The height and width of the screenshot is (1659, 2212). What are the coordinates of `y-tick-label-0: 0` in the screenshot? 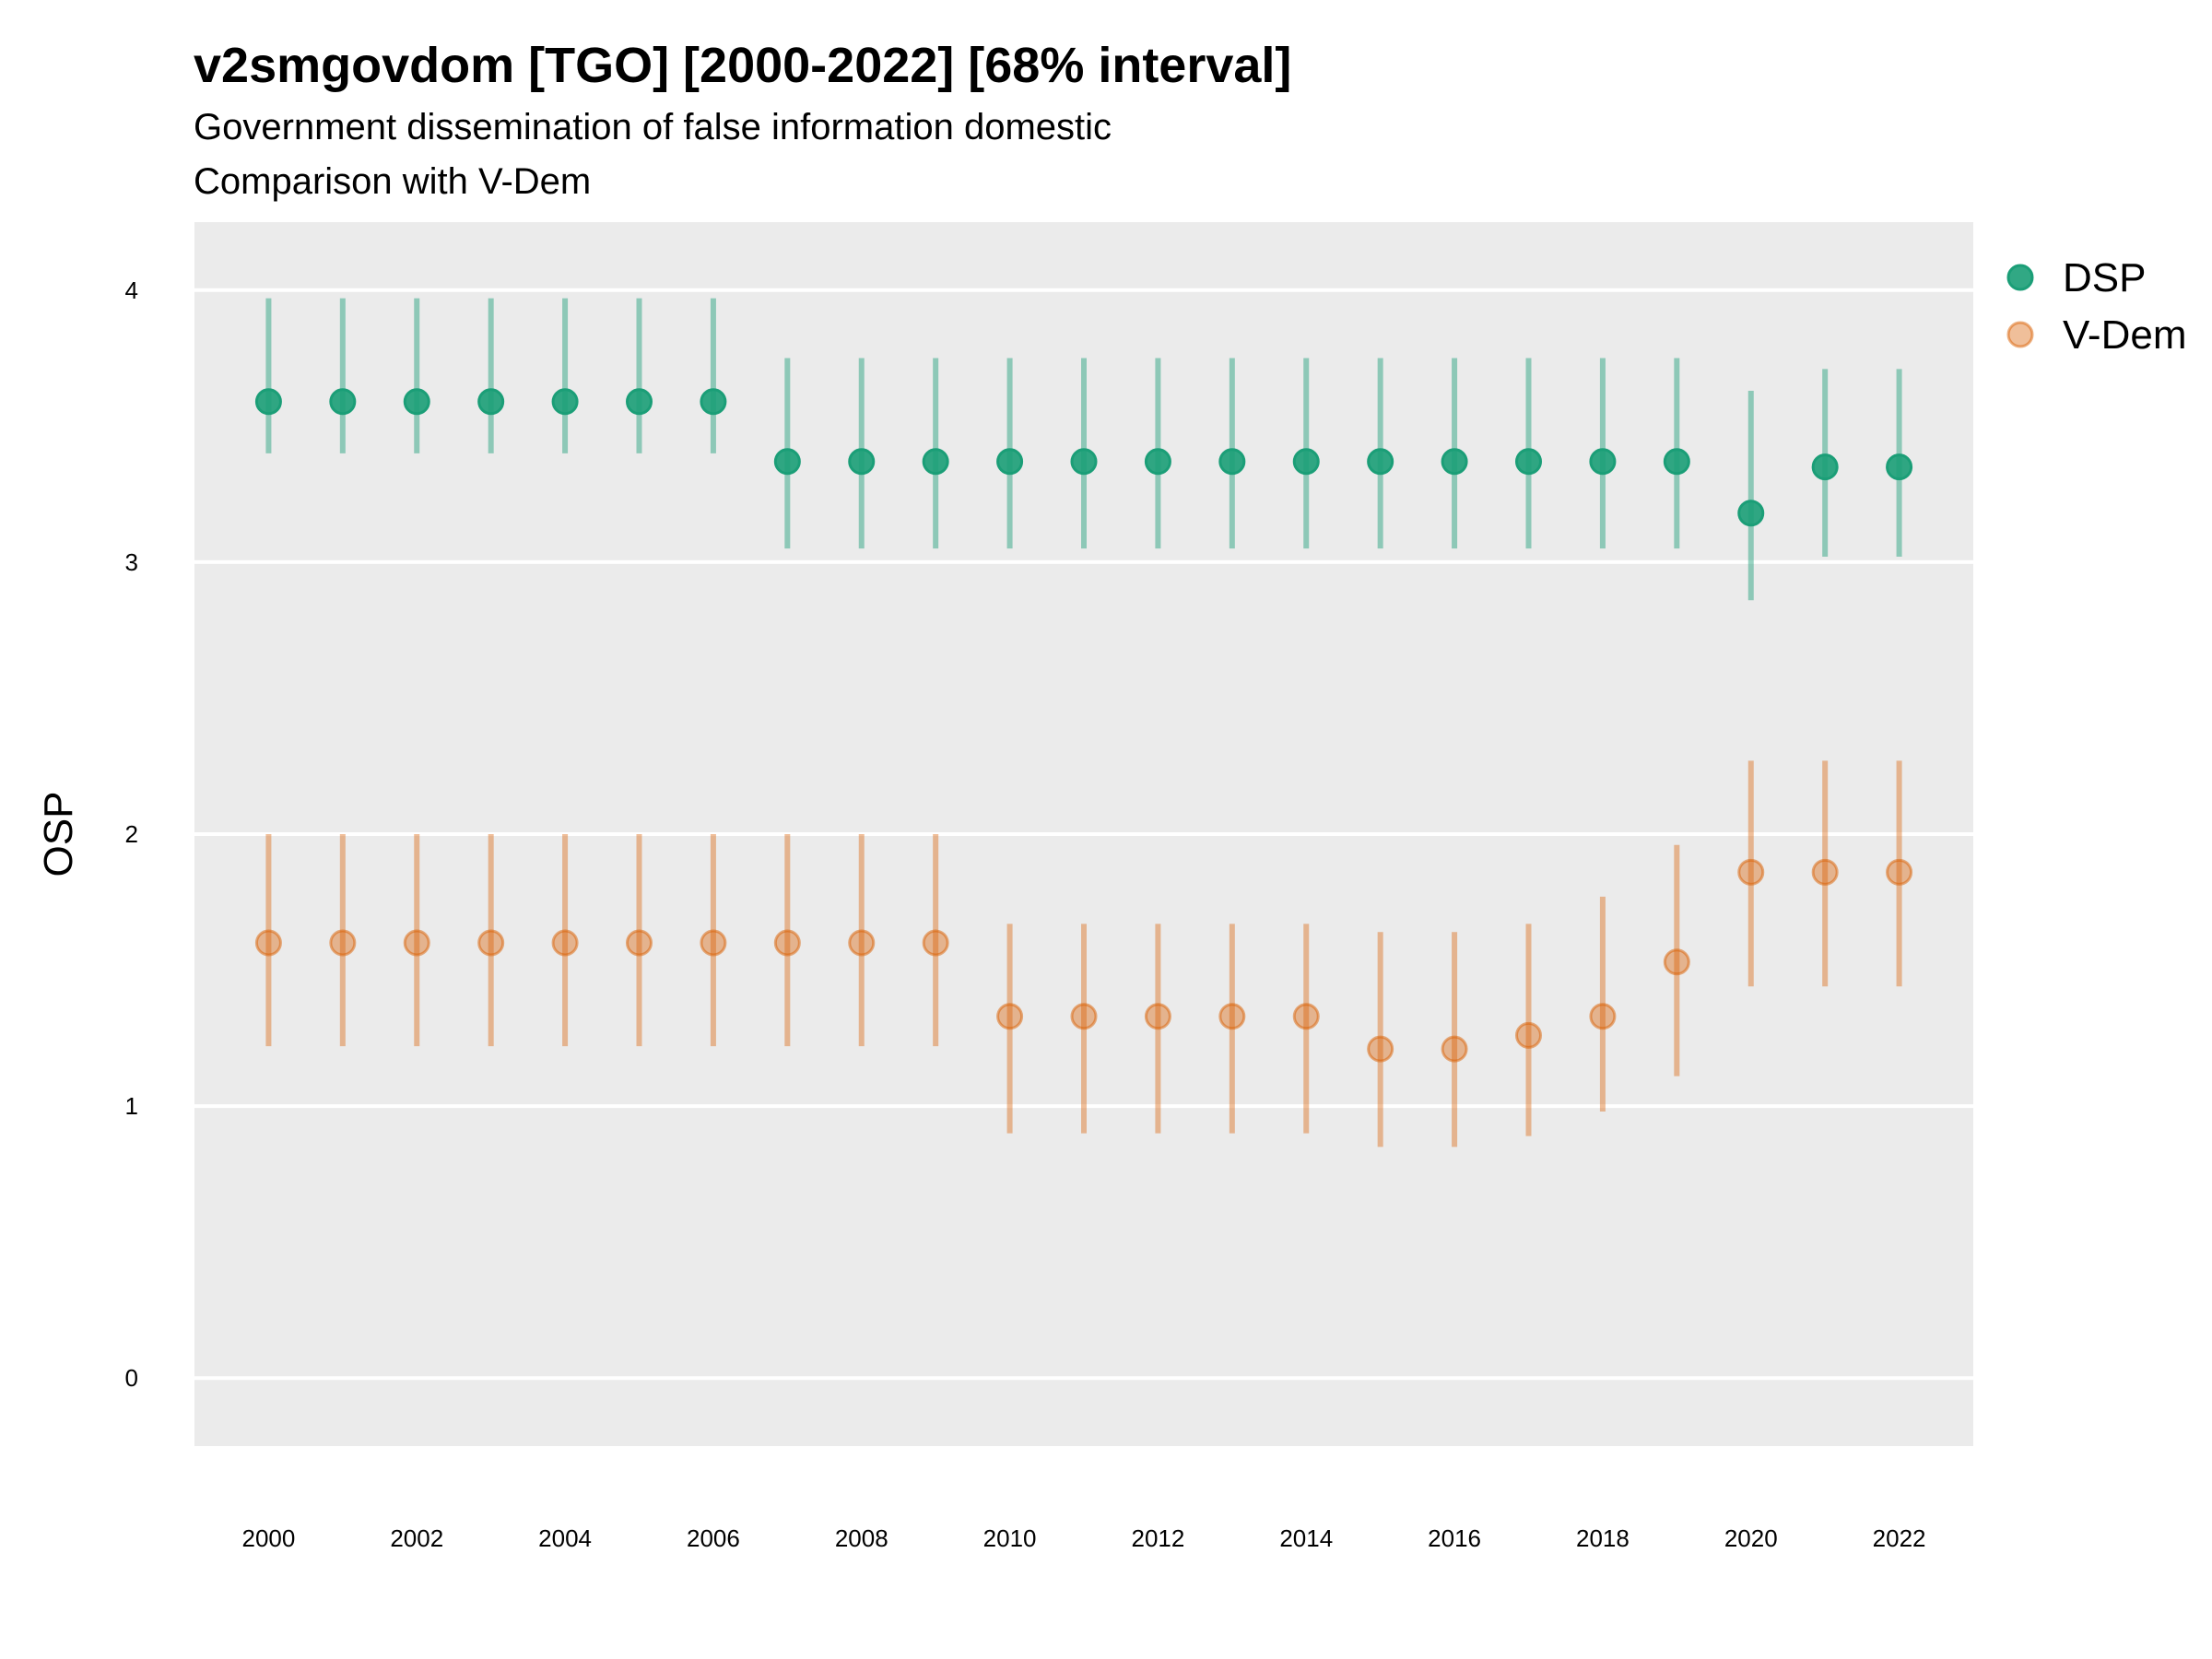 It's located at (131, 1378).